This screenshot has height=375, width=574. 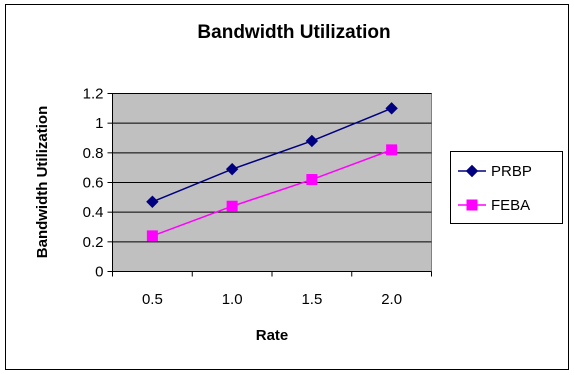 I want to click on y-tick-label: 0.8, so click(x=93, y=153).